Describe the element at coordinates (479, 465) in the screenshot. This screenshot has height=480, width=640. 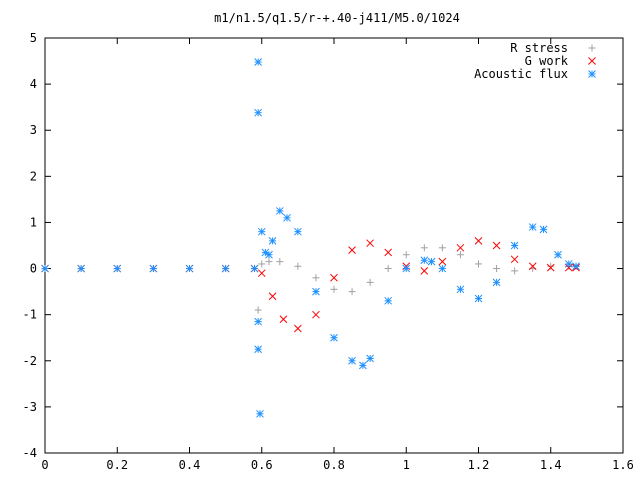
I see `x-tick-label: 1.2` at that location.